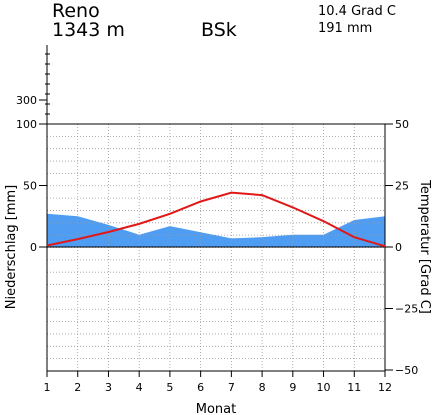 This screenshot has width=436, height=415. Describe the element at coordinates (219, 30) in the screenshot. I see `climate-class: BSk` at that location.